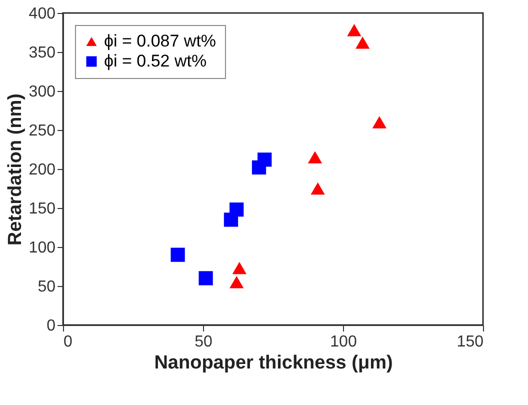 The width and height of the screenshot is (528, 405). What do you see at coordinates (155, 61) in the screenshot?
I see `legend-label: ϕi = 0.52 wt%` at bounding box center [155, 61].